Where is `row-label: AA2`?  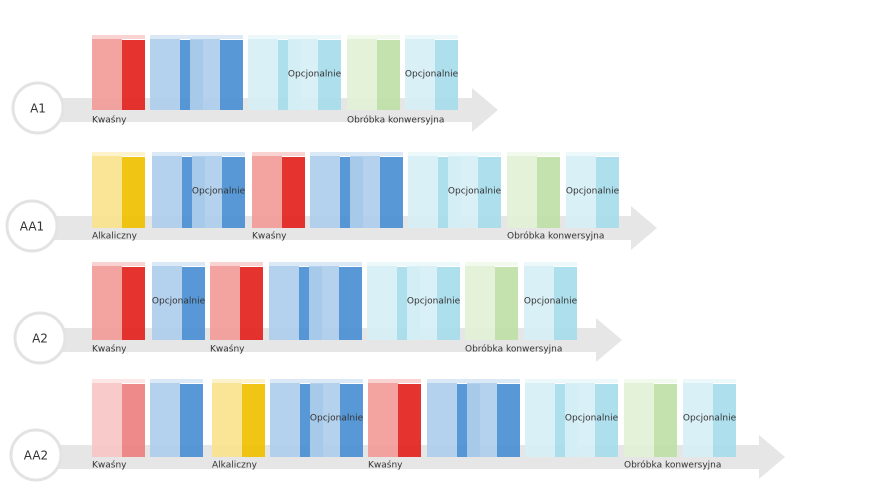
row-label: AA2 is located at coordinates (36, 456).